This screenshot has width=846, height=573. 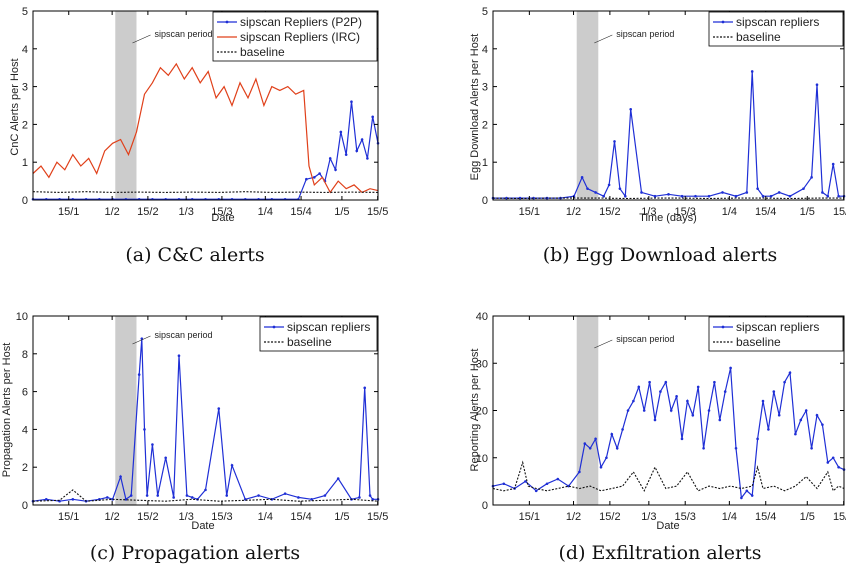 I want to click on plot-frame, so click(x=205, y=105).